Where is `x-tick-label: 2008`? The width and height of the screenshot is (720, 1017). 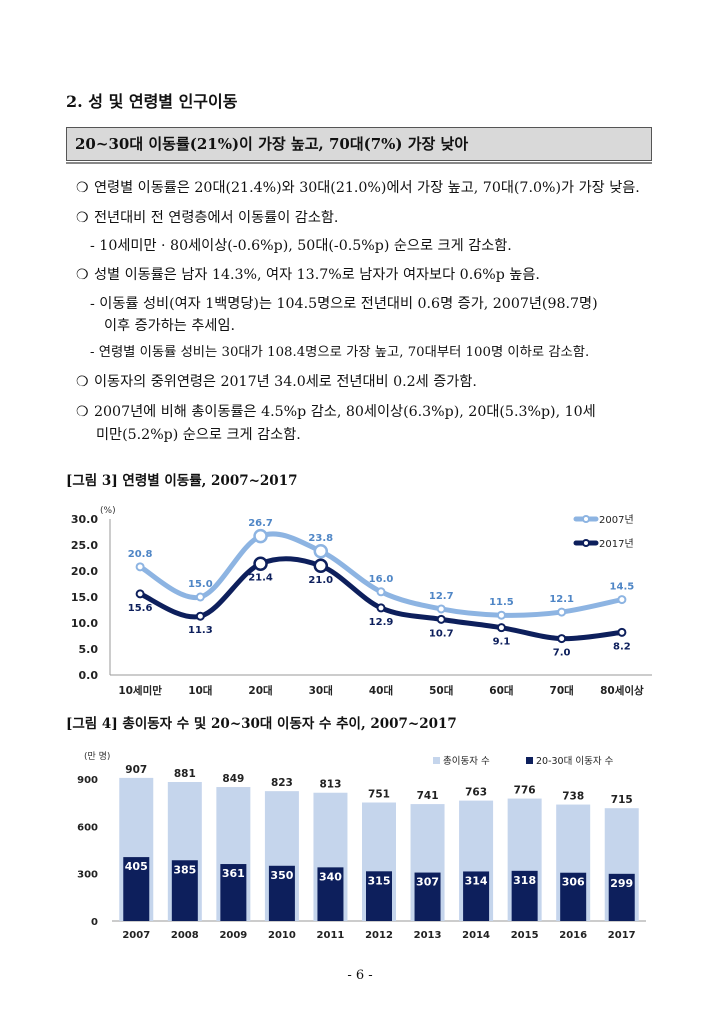 x-tick-label: 2008 is located at coordinates (185, 935).